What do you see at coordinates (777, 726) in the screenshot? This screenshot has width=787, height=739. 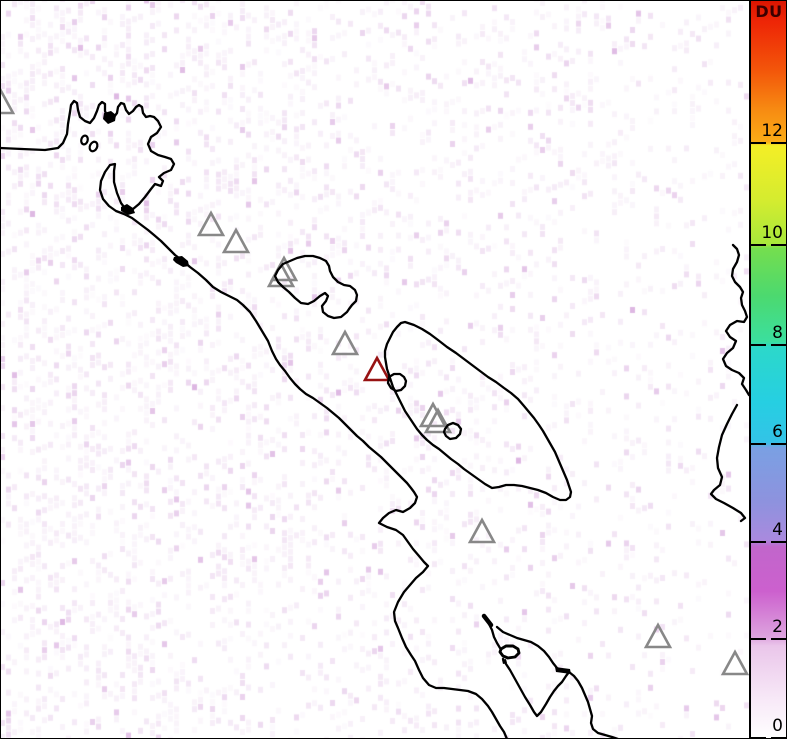 I see `colorbar-tick-label: 0` at bounding box center [777, 726].